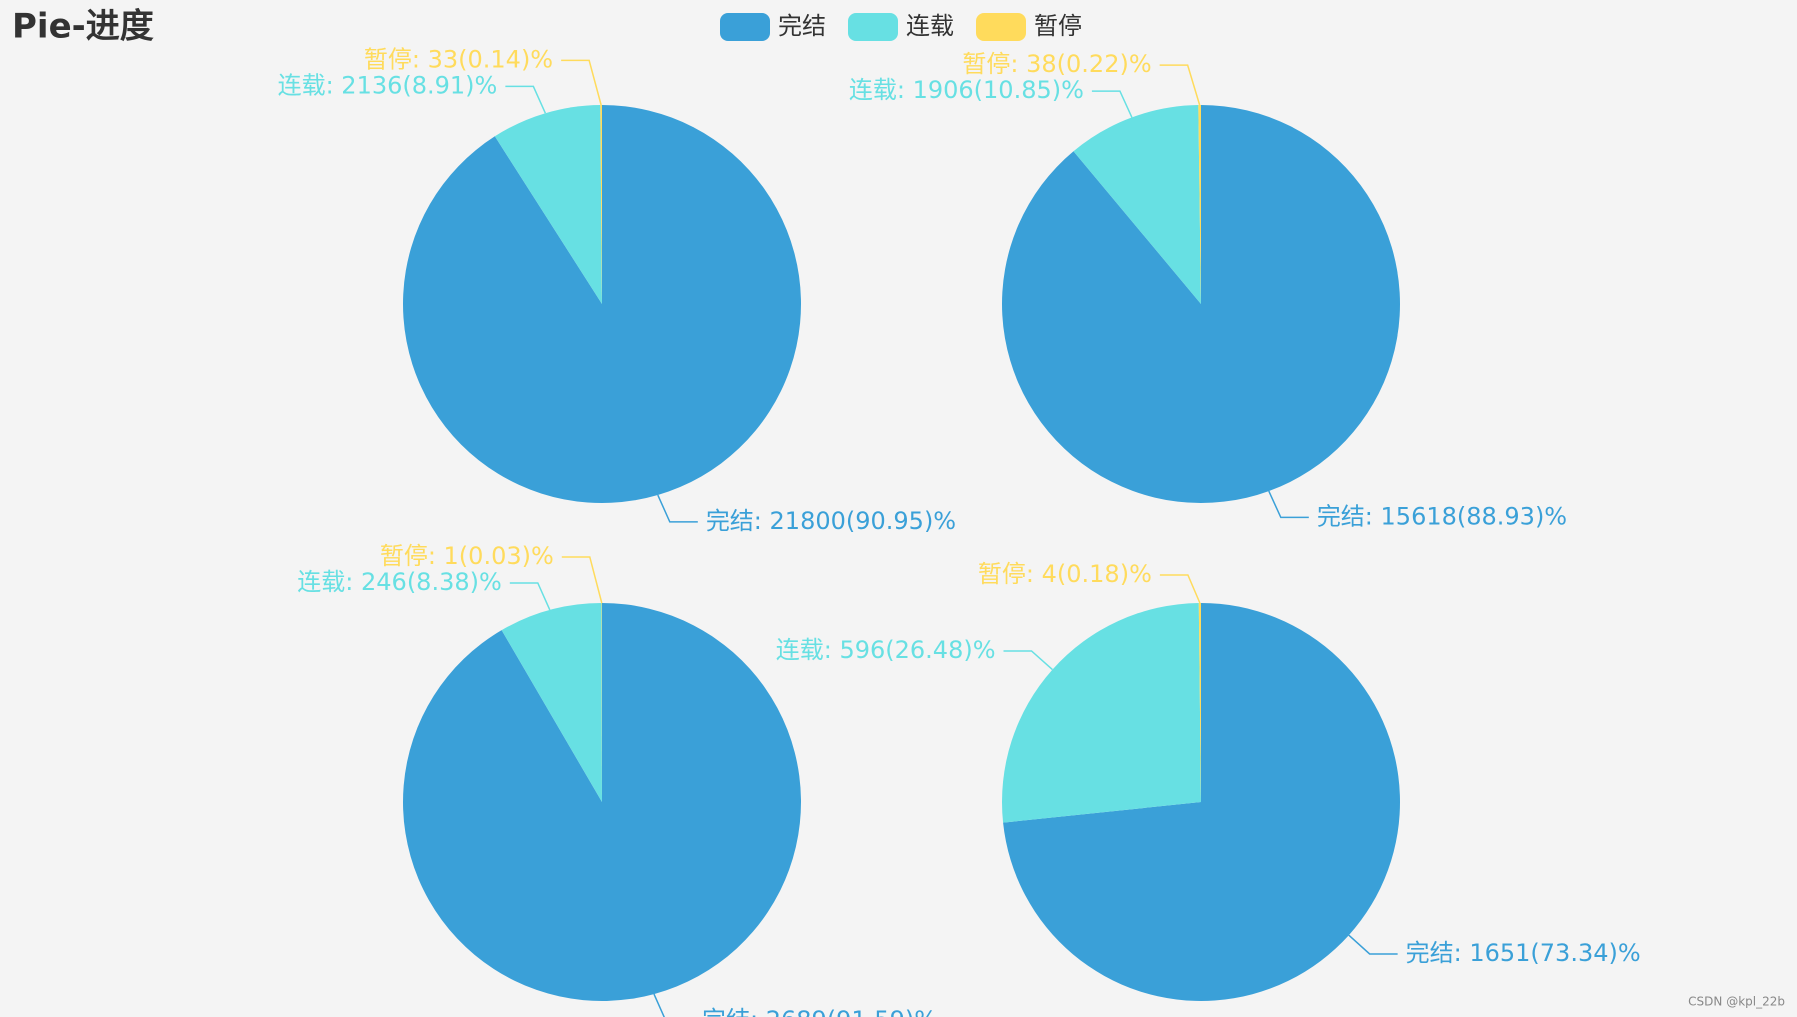  Describe the element at coordinates (388, 85) in the screenshot. I see `data-label: 连载: 2136(8.91)%` at that location.